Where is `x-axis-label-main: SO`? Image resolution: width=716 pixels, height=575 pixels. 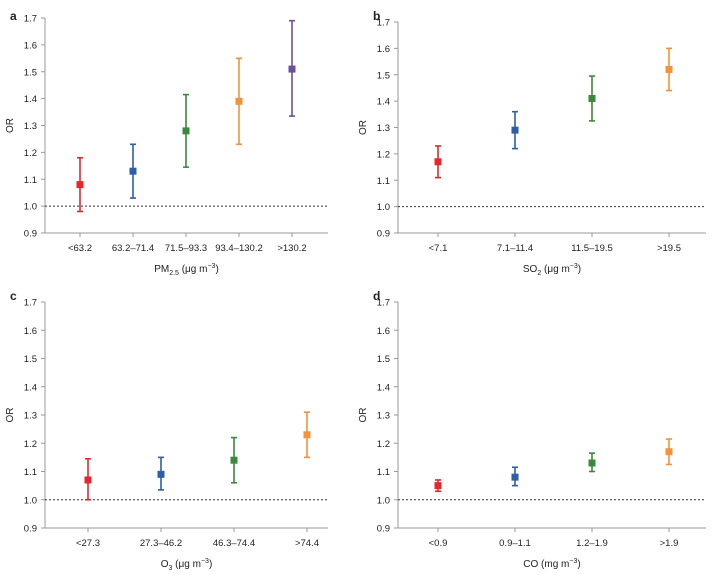
x-axis-label-main: SO is located at coordinates (530, 269).